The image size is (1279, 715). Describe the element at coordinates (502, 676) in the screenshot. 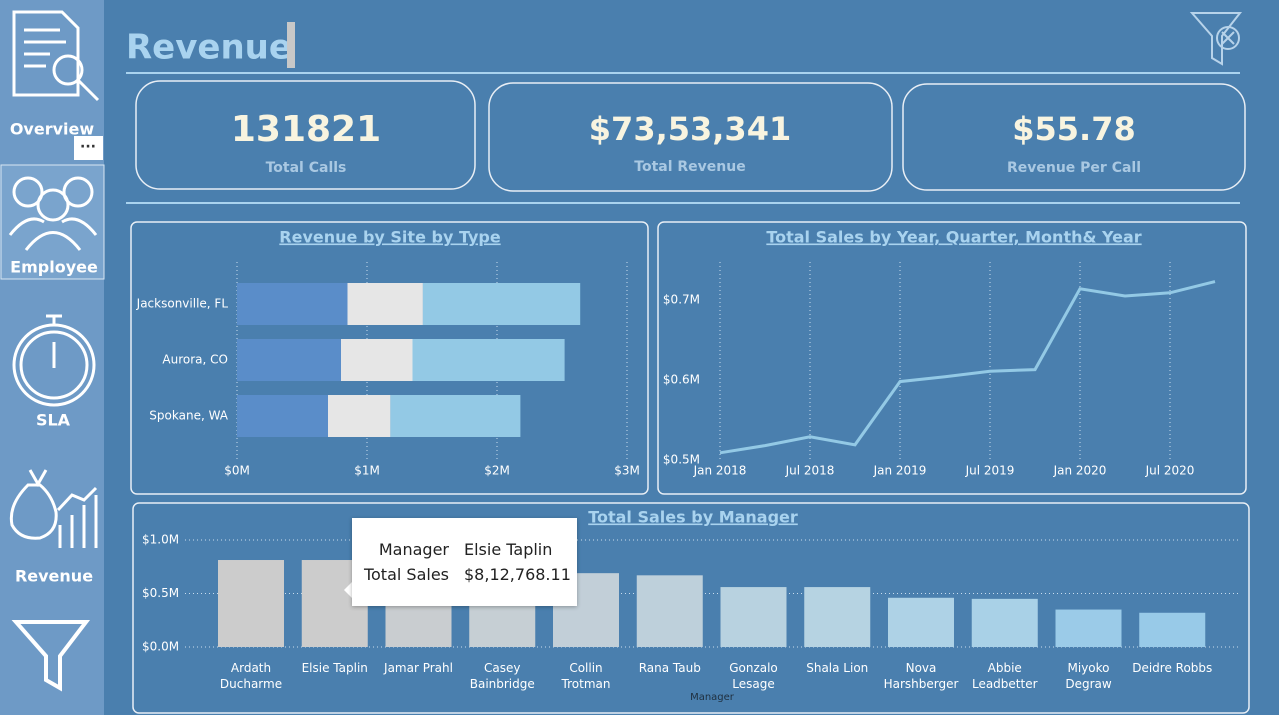

I see `x-tick-label: Casey Bainbridge` at that location.